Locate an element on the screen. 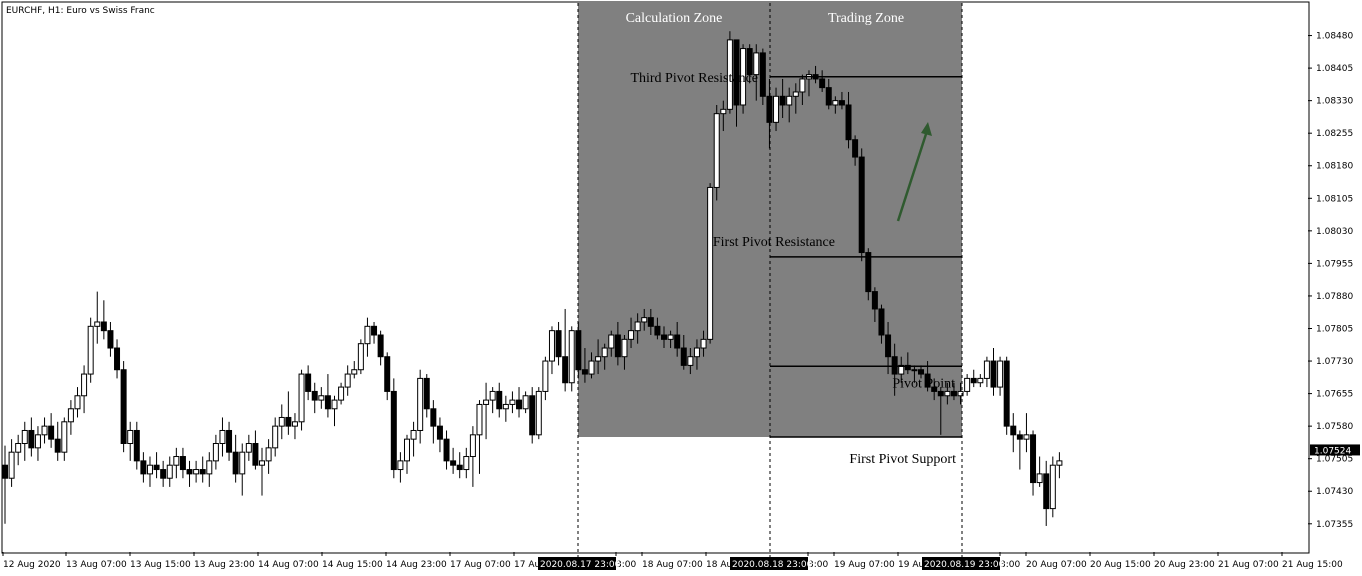 Image resolution: width=1362 pixels, height=576 pixels. x-tick-label: 14 Aug 15:00 is located at coordinates (352, 565).